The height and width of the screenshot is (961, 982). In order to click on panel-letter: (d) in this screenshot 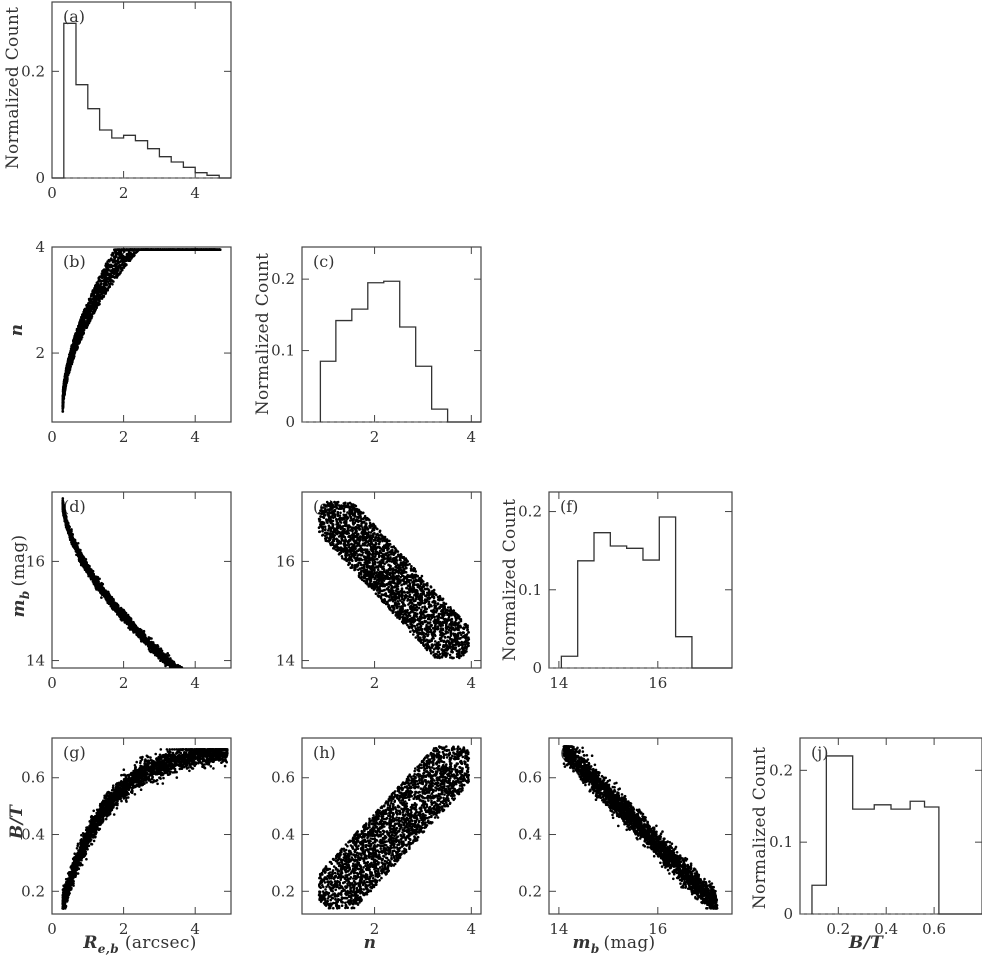, I will do `click(74, 506)`.